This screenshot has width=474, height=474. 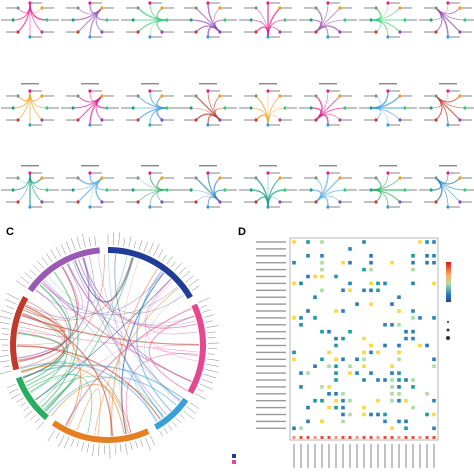 I want to click on size-key, so click(x=448, y=330).